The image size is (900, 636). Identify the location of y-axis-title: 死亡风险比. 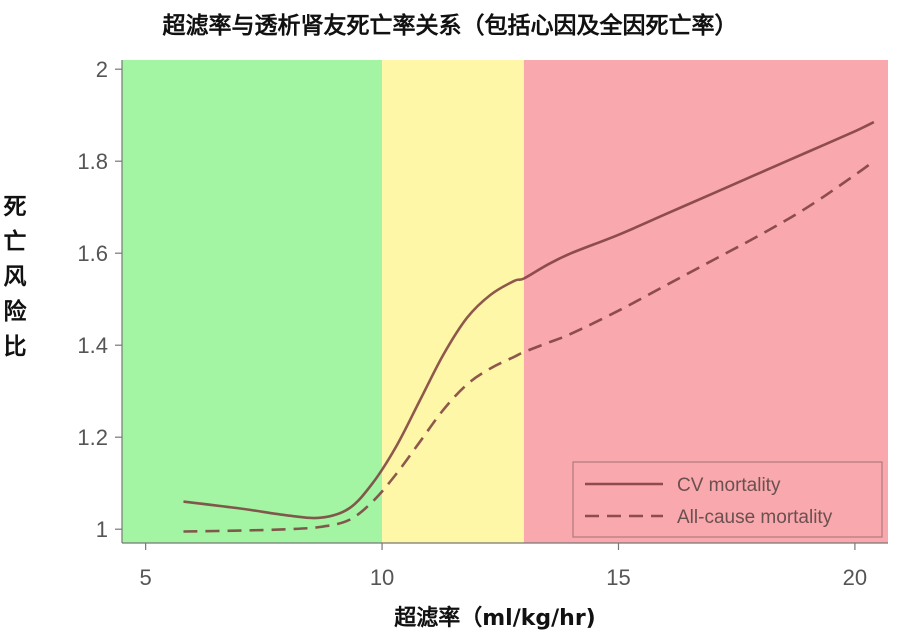
(15, 277).